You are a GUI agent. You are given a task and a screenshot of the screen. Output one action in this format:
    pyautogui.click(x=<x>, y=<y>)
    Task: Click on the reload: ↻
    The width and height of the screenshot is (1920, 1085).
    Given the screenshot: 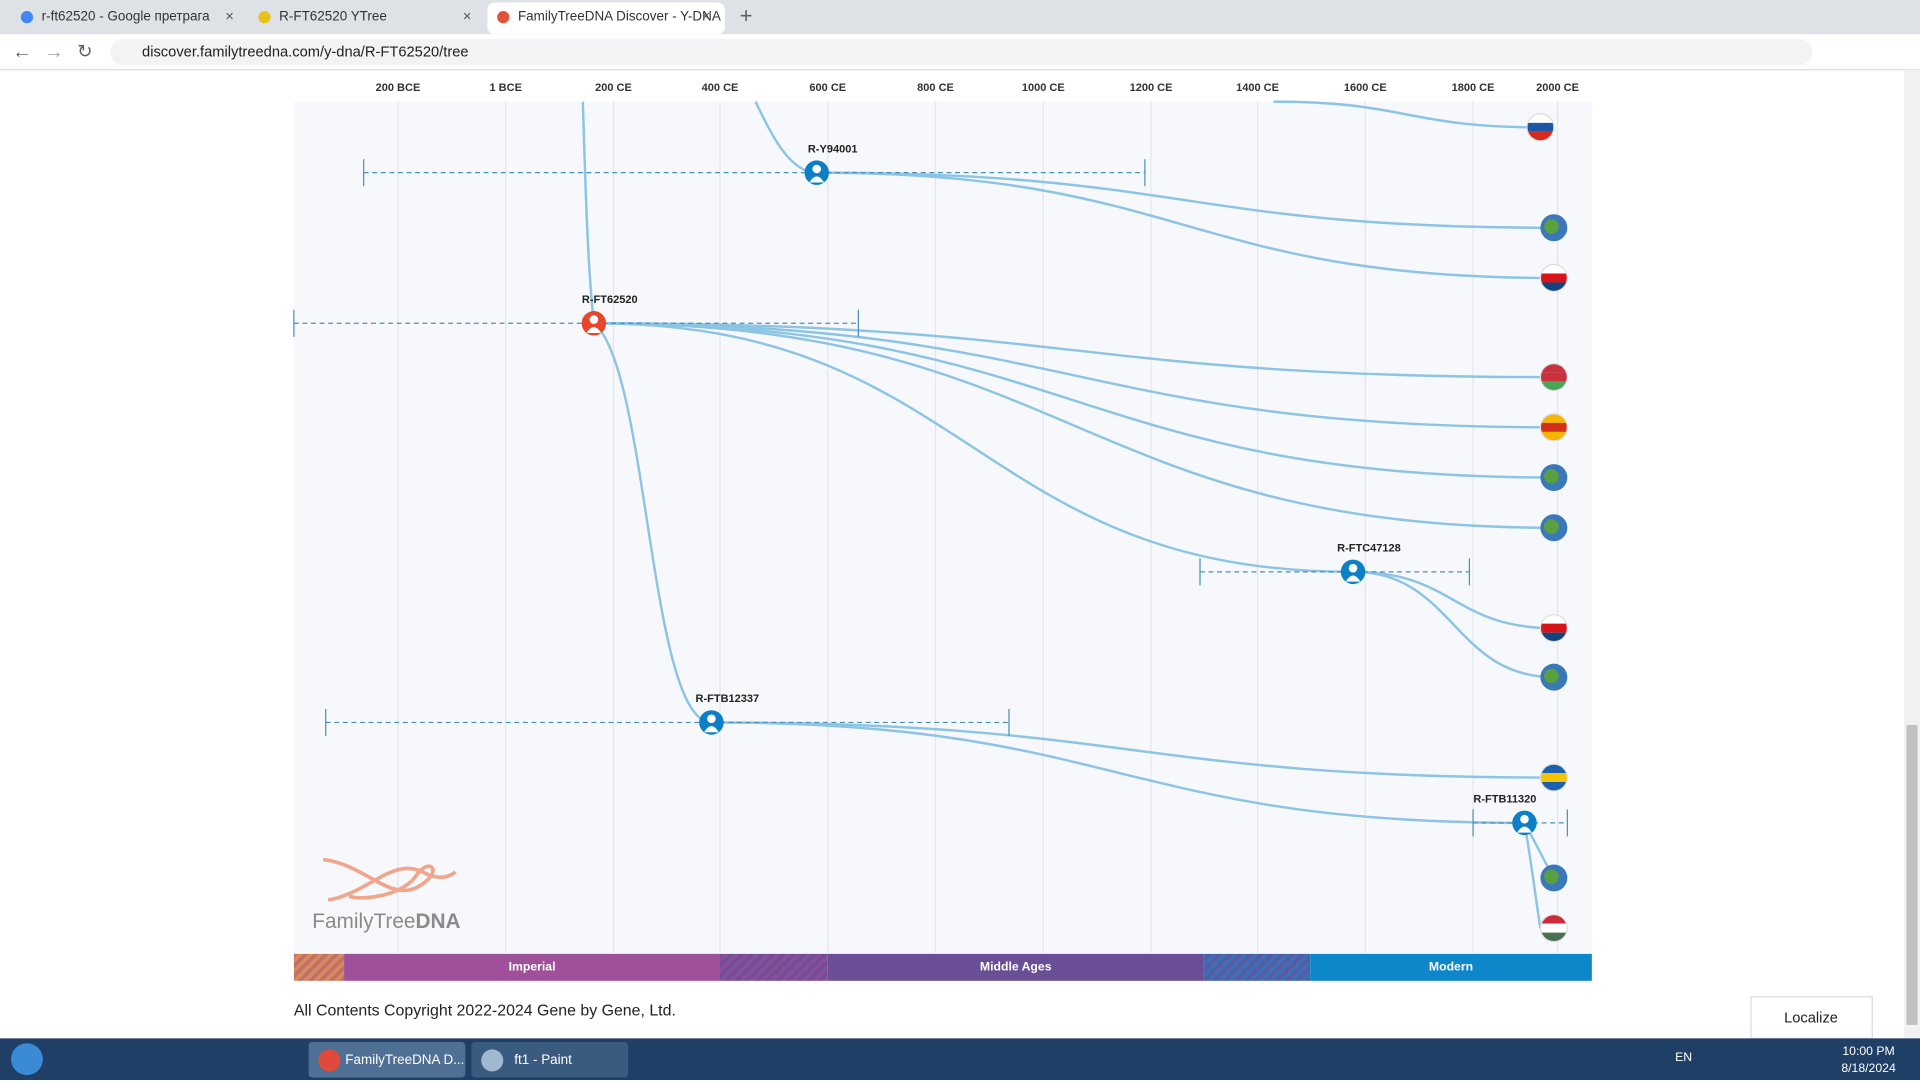 What is the action you would take?
    pyautogui.click(x=84, y=50)
    